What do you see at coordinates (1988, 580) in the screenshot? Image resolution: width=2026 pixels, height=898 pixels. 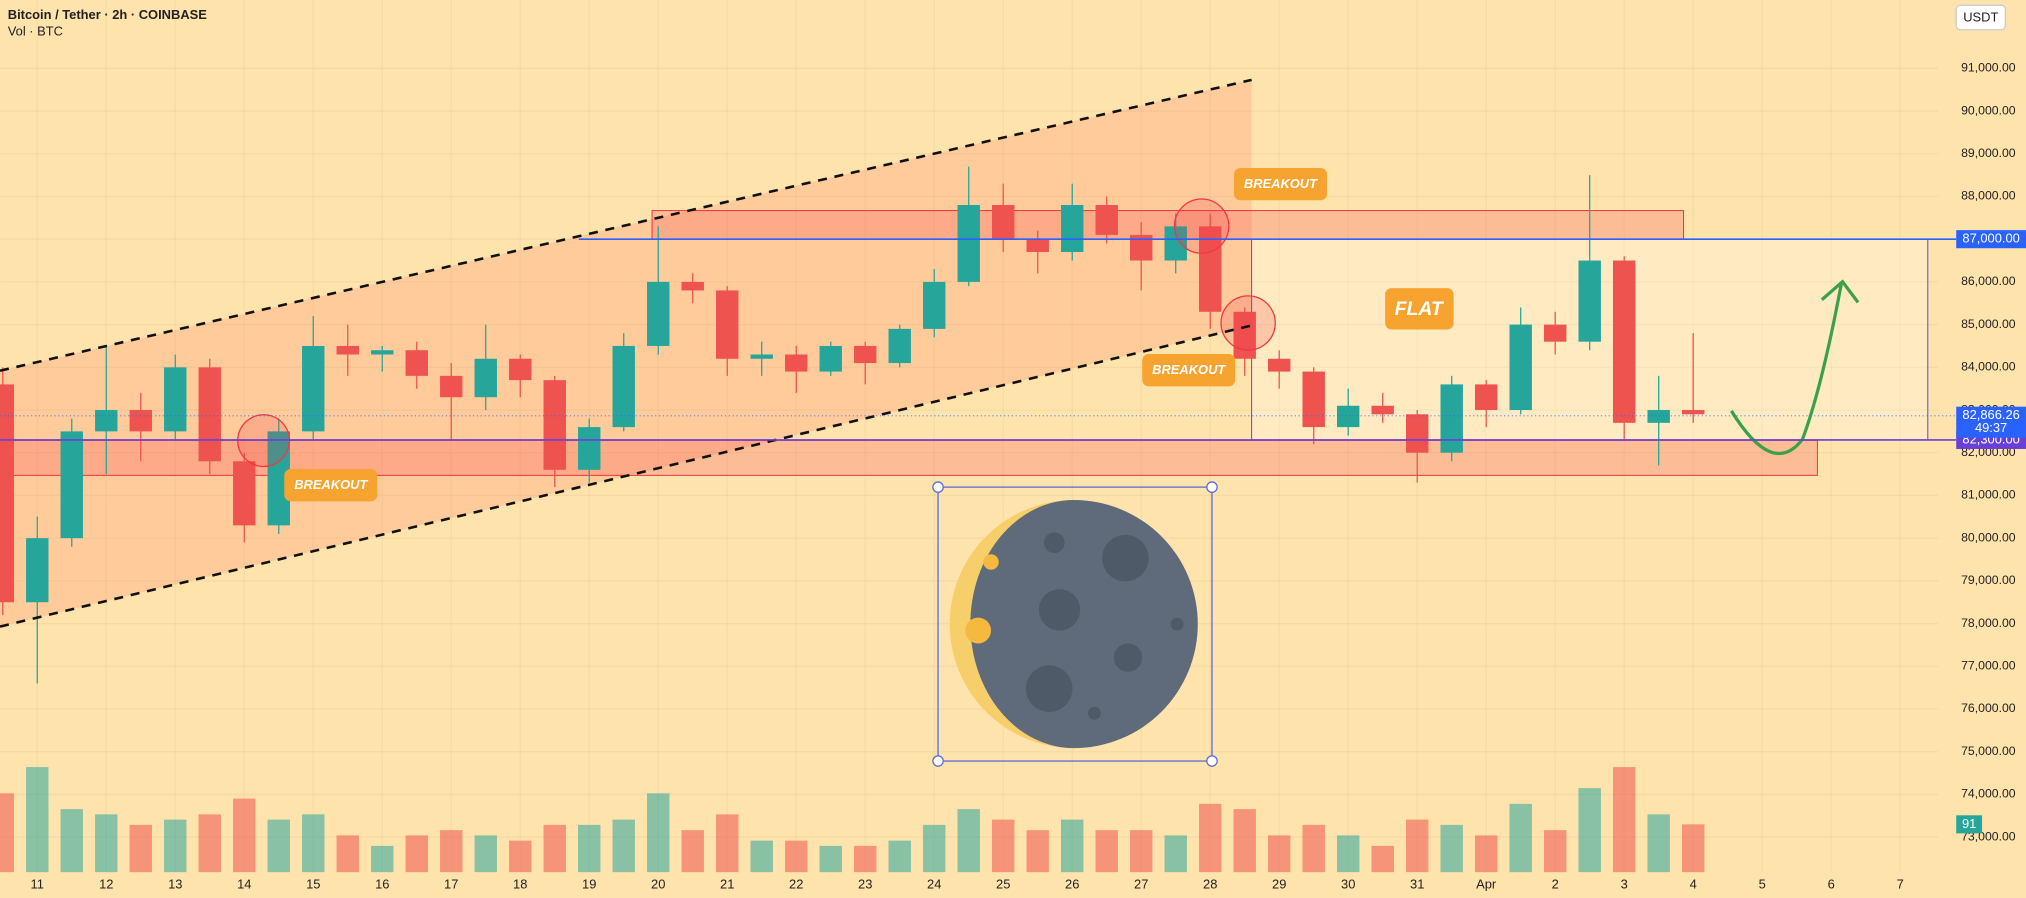 I see `y-tick-label: 79,000.00` at bounding box center [1988, 580].